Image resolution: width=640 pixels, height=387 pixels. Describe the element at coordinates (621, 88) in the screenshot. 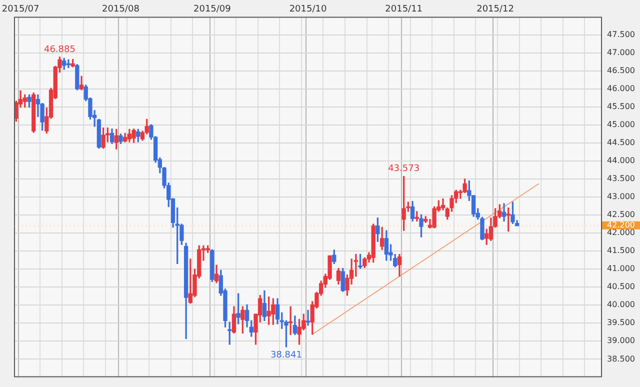

I see `y-tick-label: 46.000` at that location.